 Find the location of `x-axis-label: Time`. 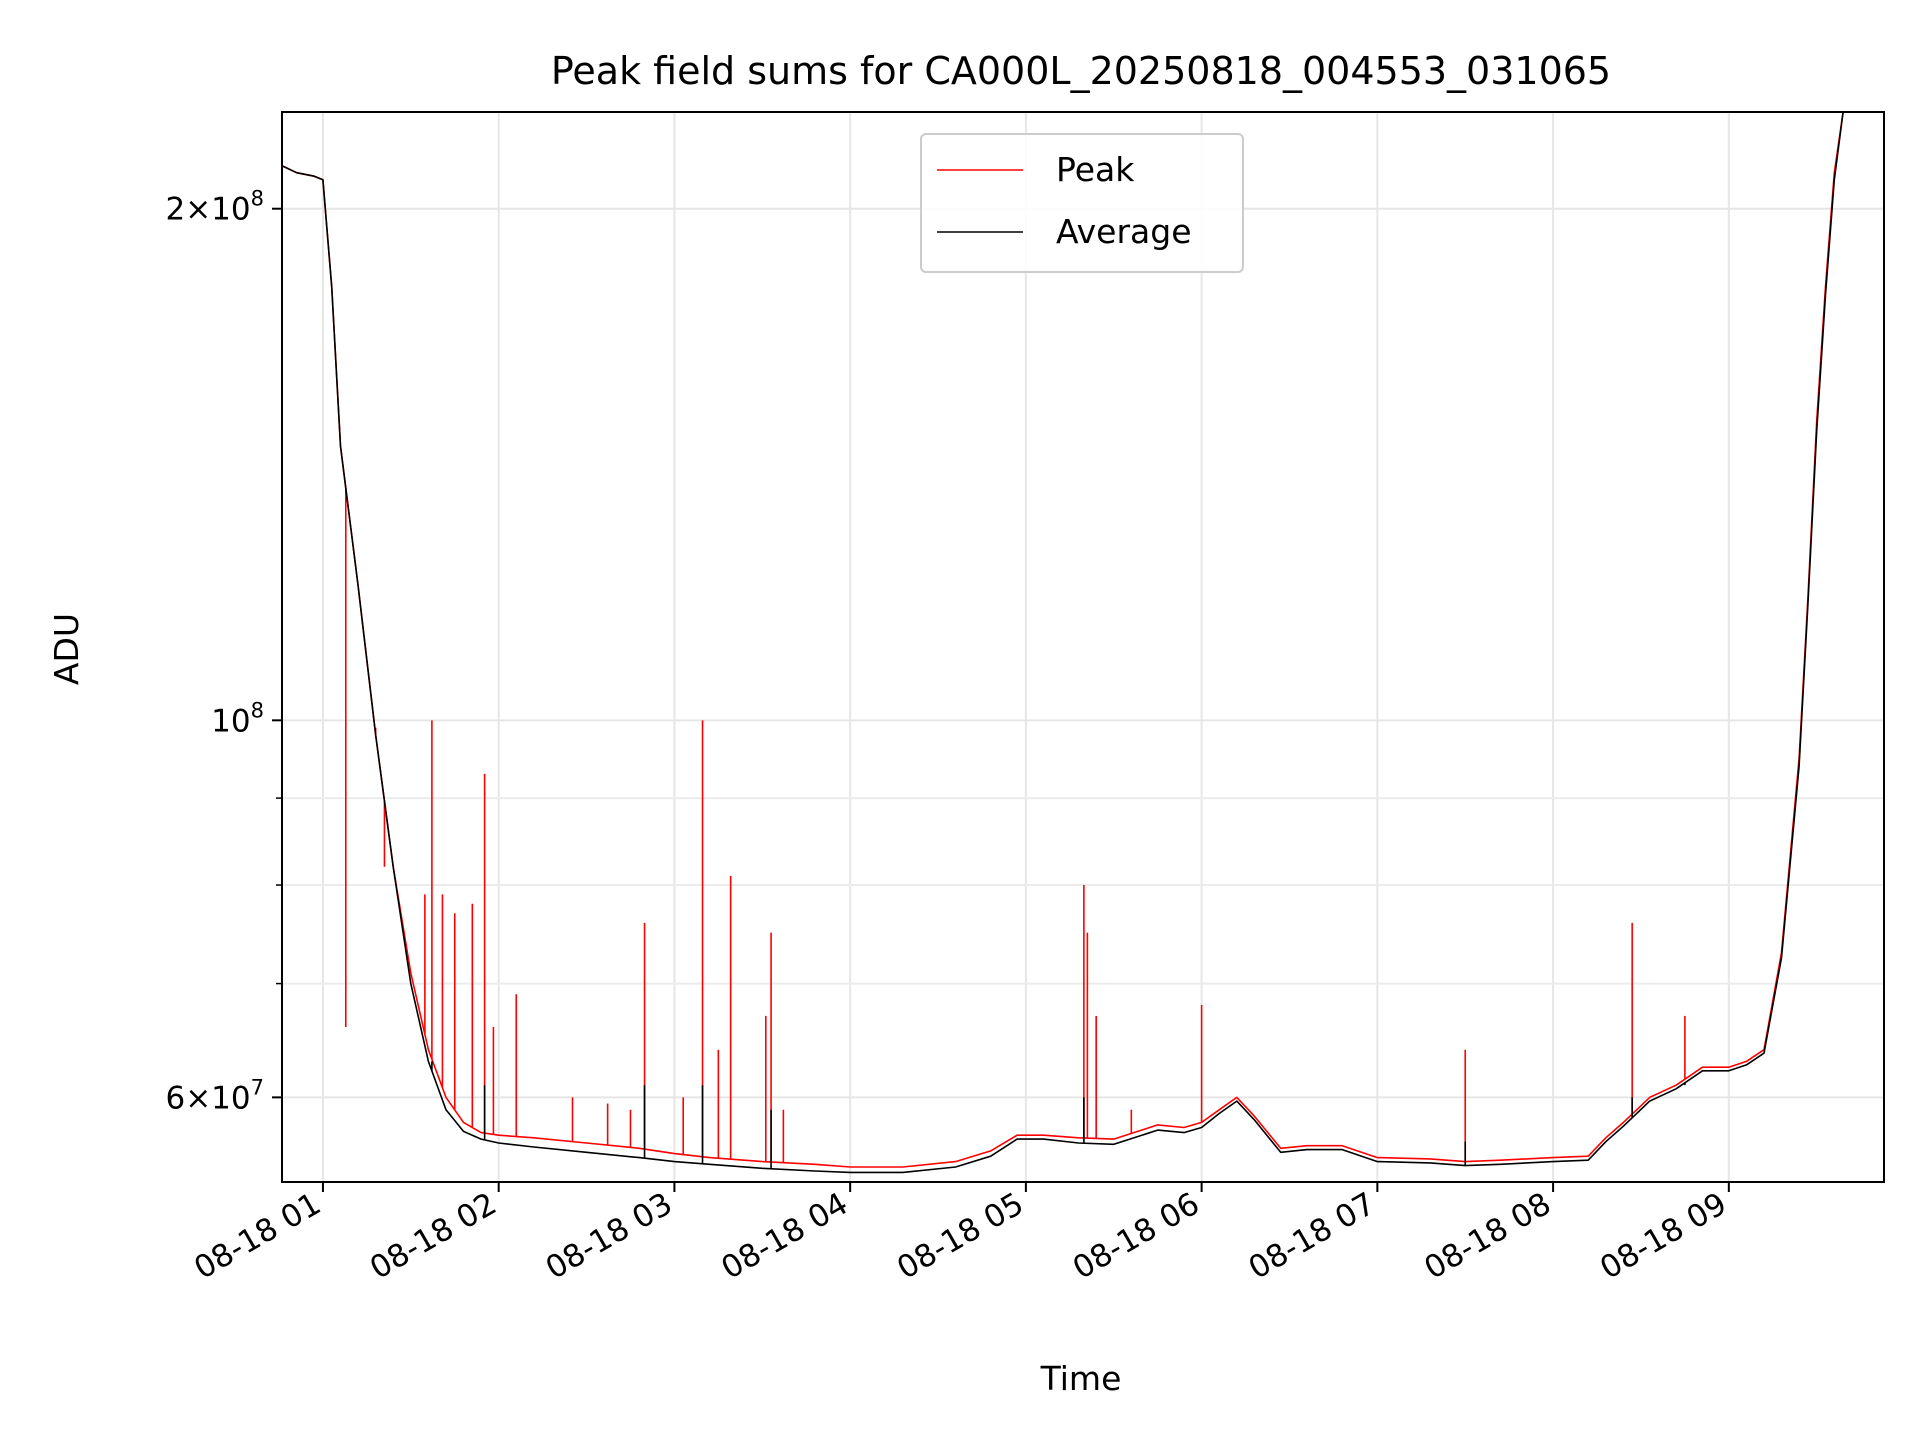

x-axis-label: Time is located at coordinates (1081, 1378).